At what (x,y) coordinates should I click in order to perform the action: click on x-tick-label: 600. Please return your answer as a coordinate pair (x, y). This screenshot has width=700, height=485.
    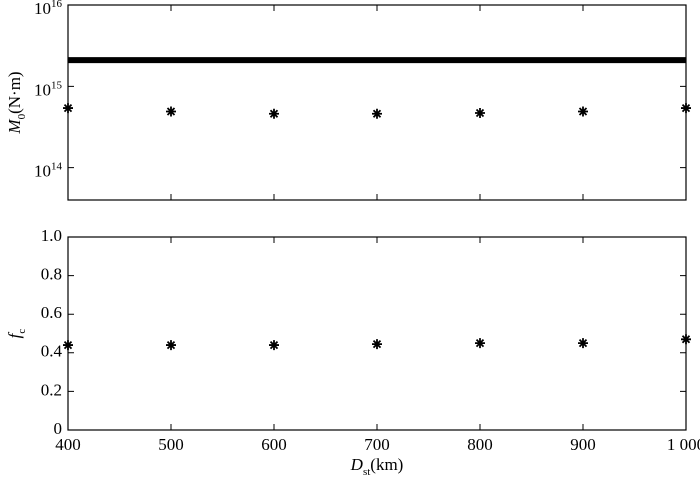
    Looking at the image, I should click on (274, 444).